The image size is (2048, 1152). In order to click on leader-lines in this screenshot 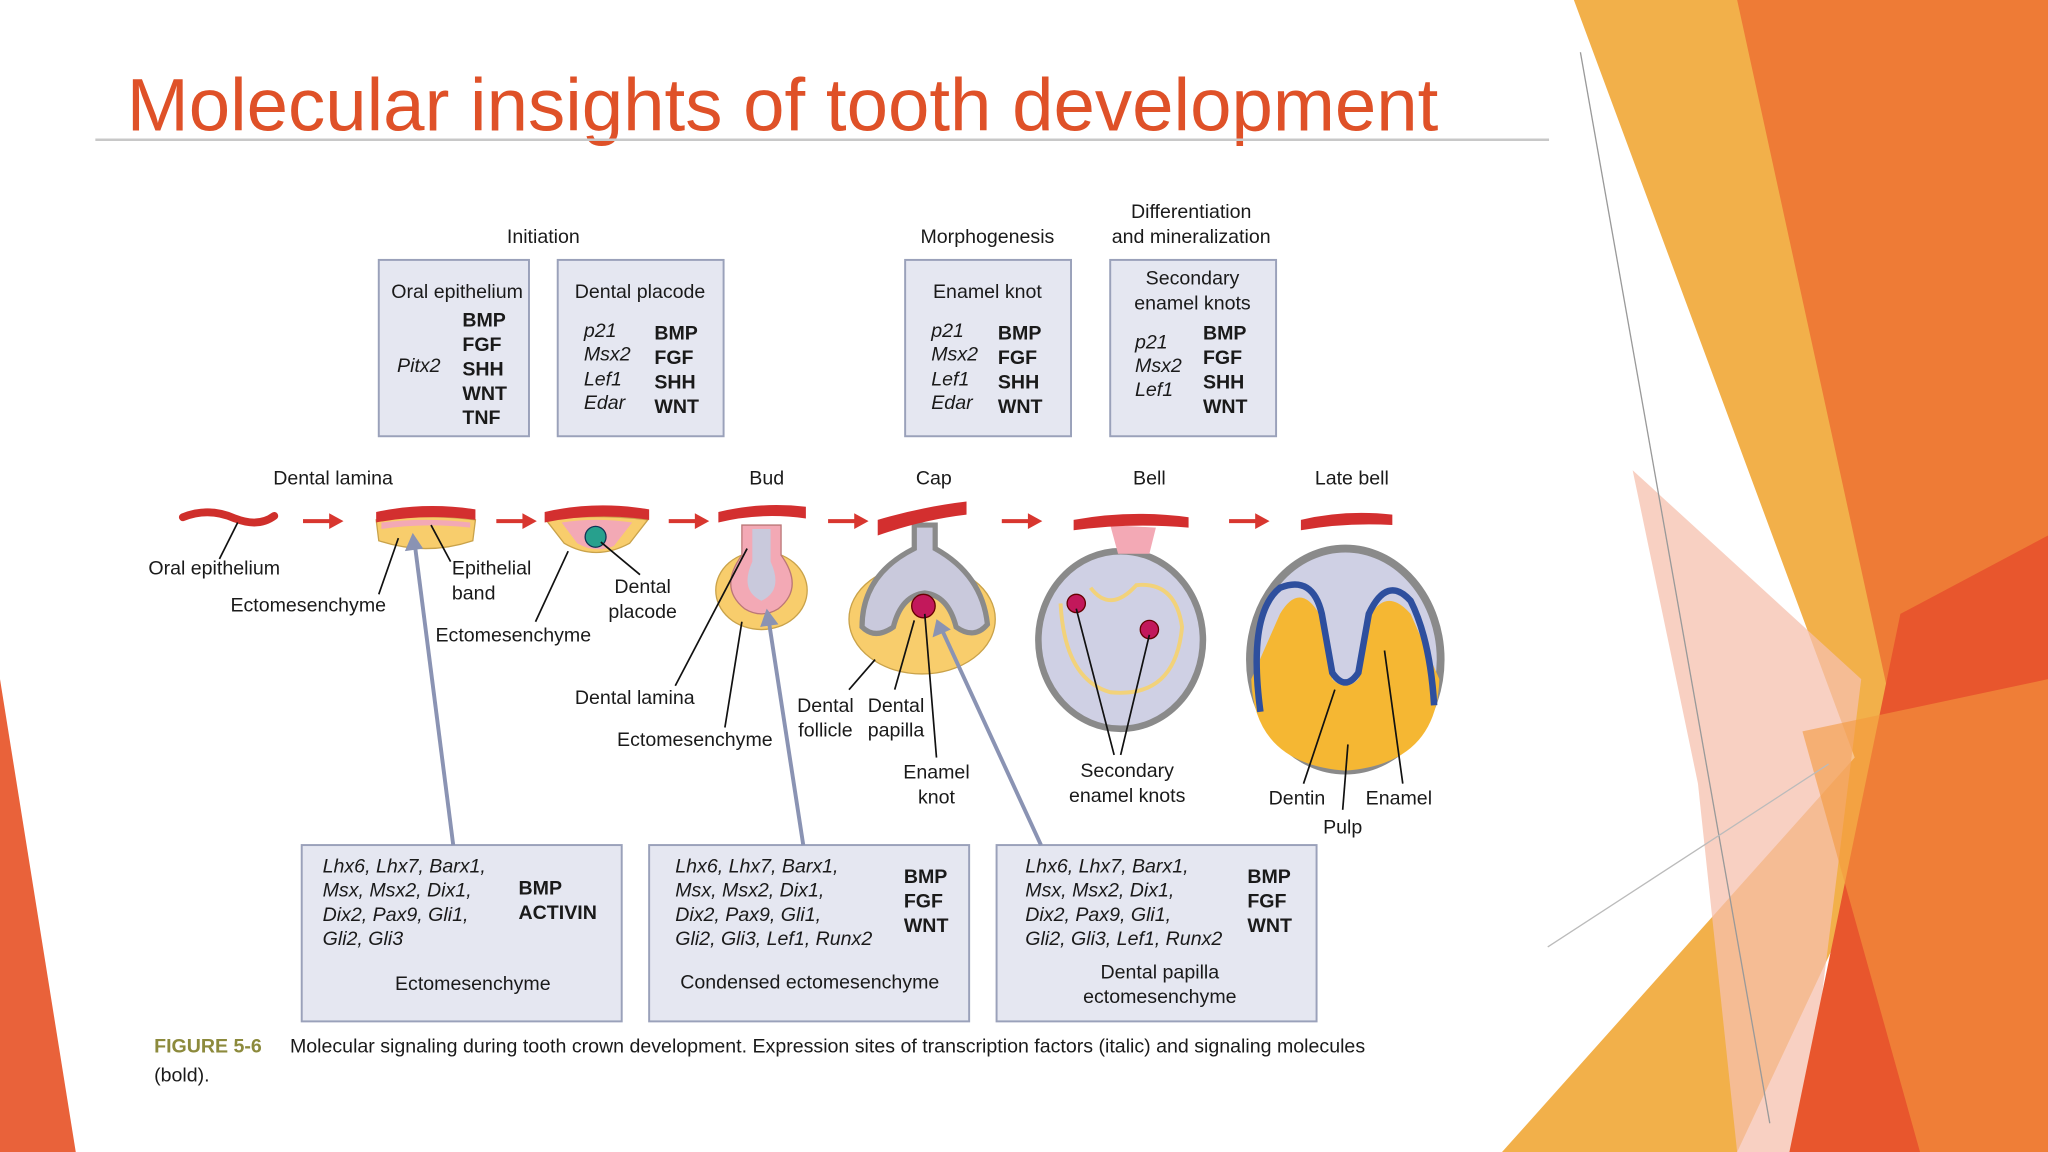, I will do `click(811, 666)`.